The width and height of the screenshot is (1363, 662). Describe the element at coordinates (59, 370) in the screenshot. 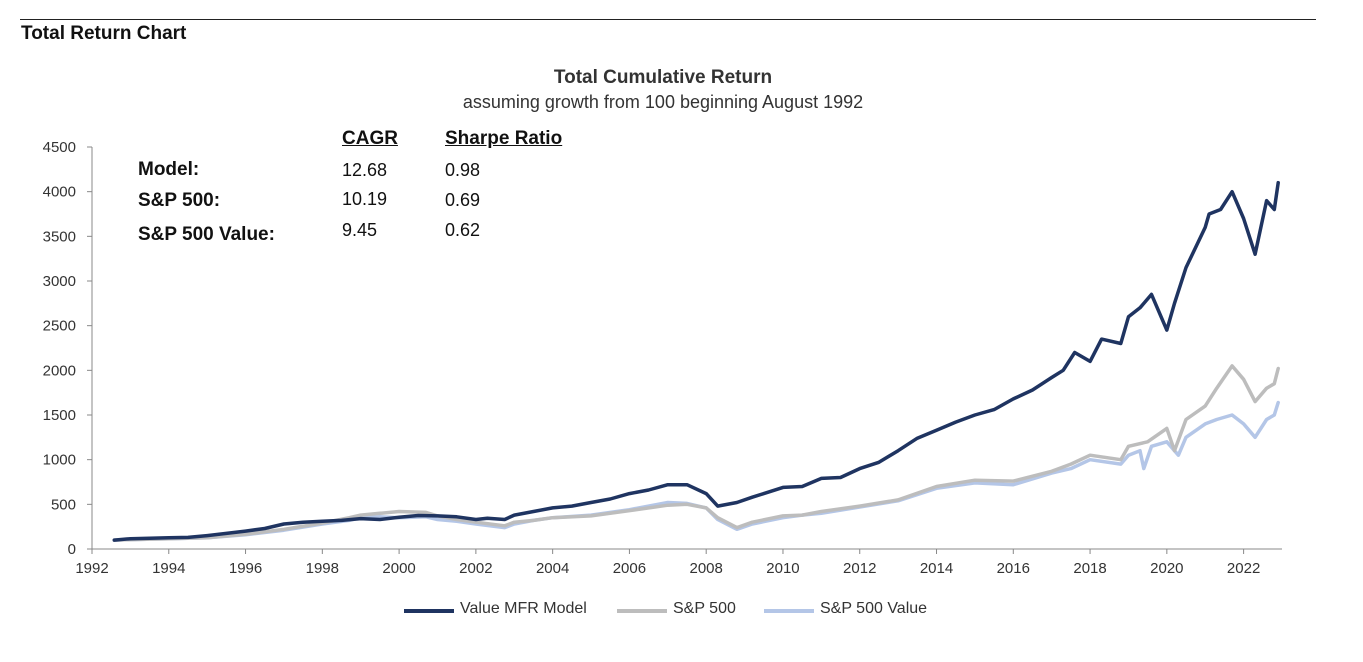

I see `y-tick-label: 2000` at that location.